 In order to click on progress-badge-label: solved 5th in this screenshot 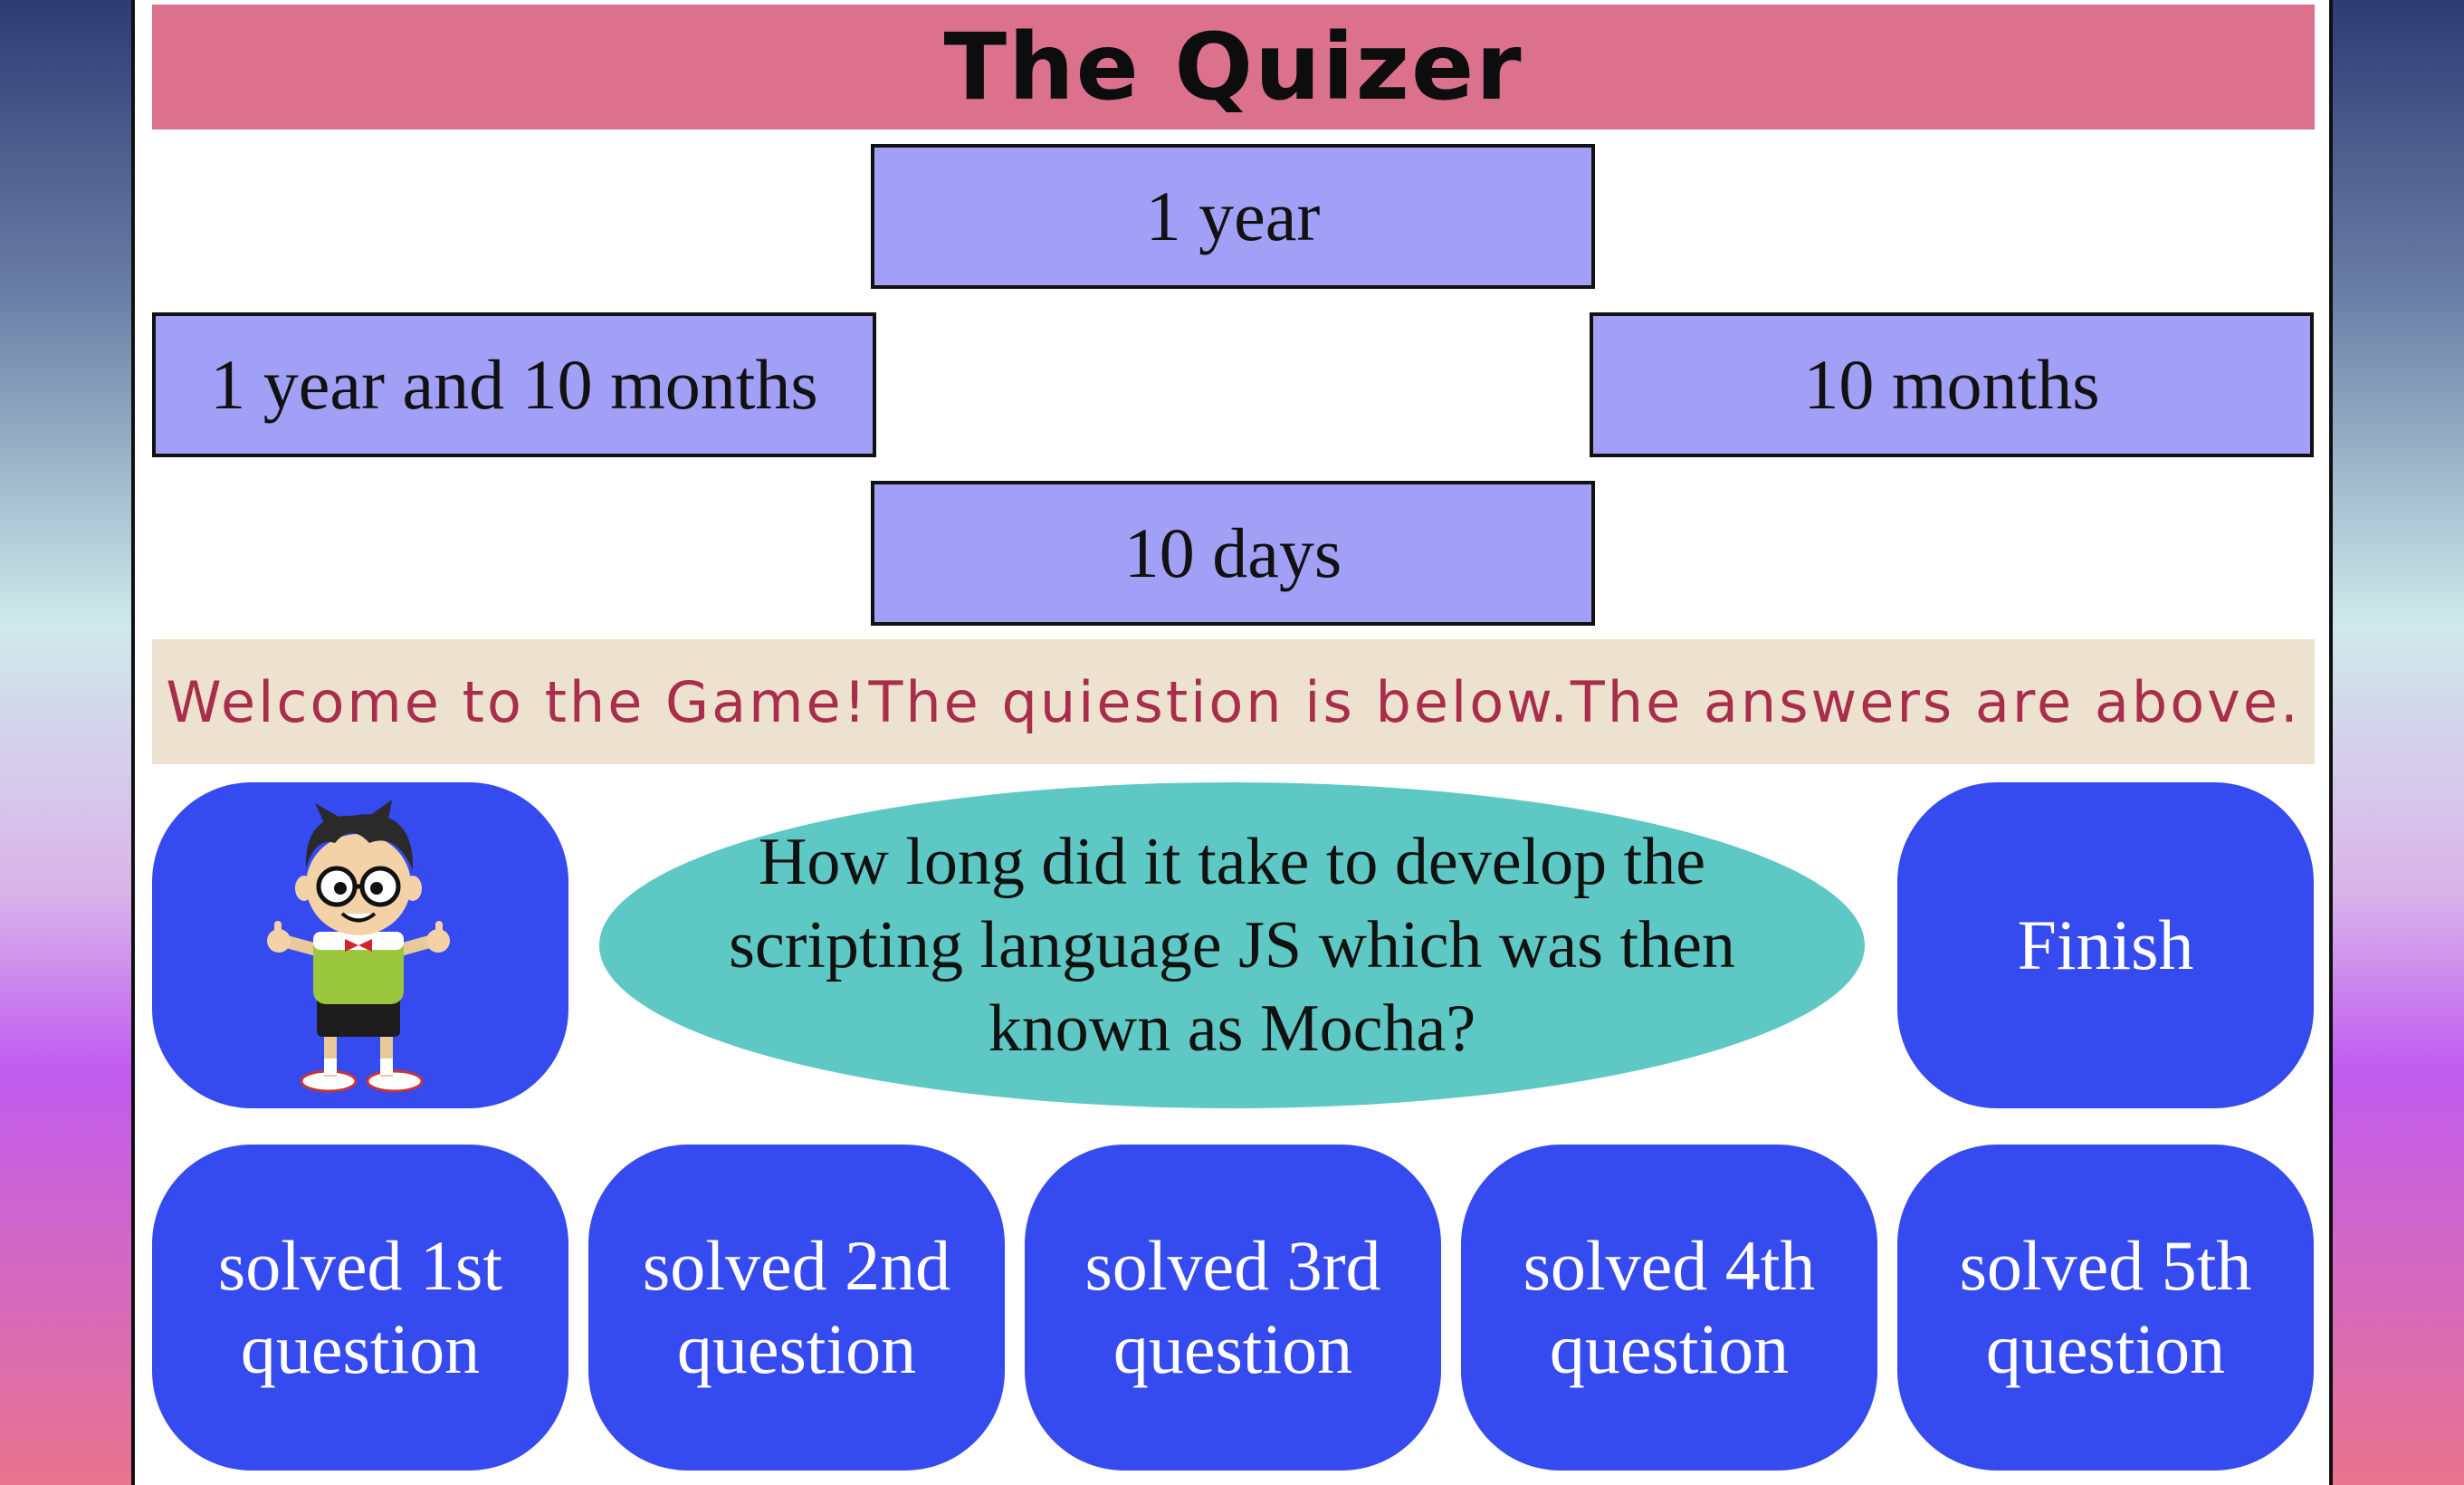, I will do `click(2105, 1265)`.